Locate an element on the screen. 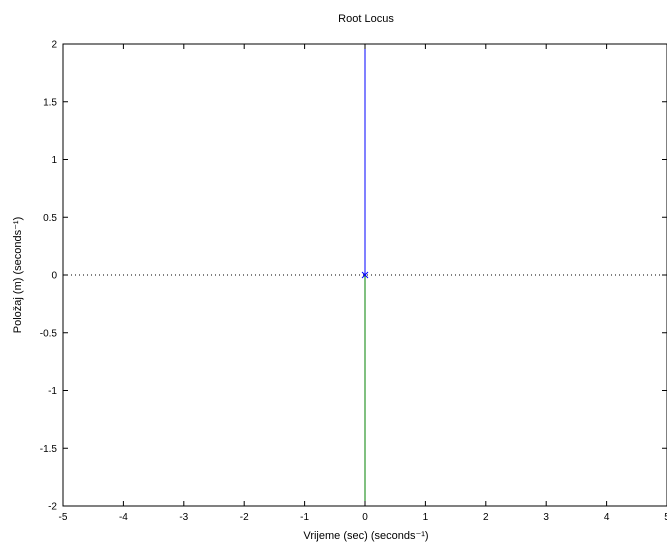  y-tick-label: 1.5 is located at coordinates (50, 102).